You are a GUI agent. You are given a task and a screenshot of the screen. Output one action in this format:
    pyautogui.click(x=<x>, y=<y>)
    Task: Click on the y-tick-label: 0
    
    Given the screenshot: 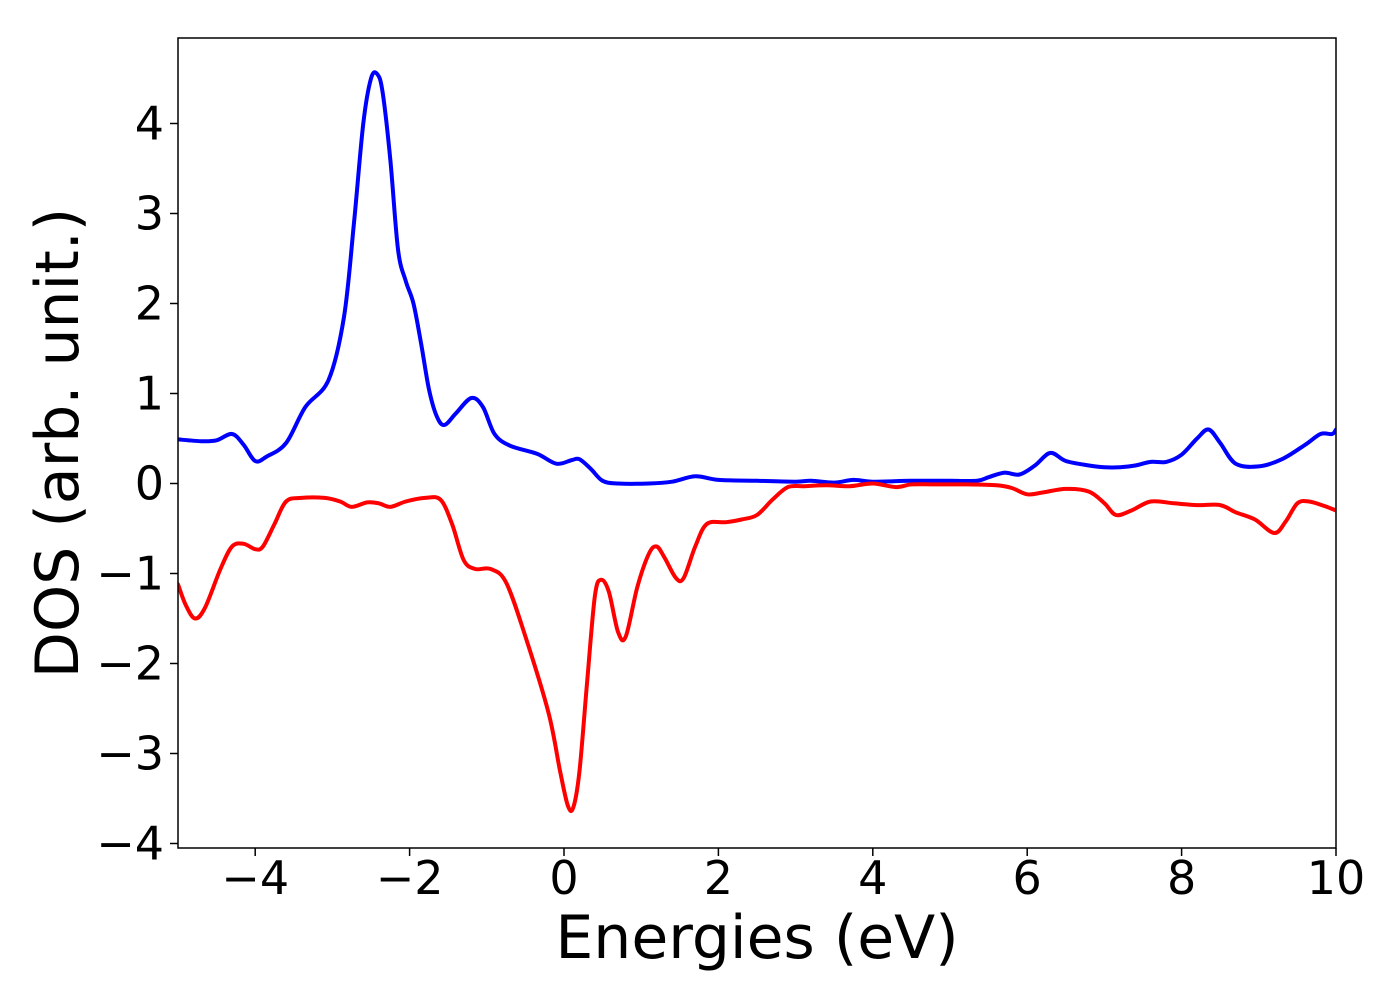 What is the action you would take?
    pyautogui.click(x=149, y=484)
    